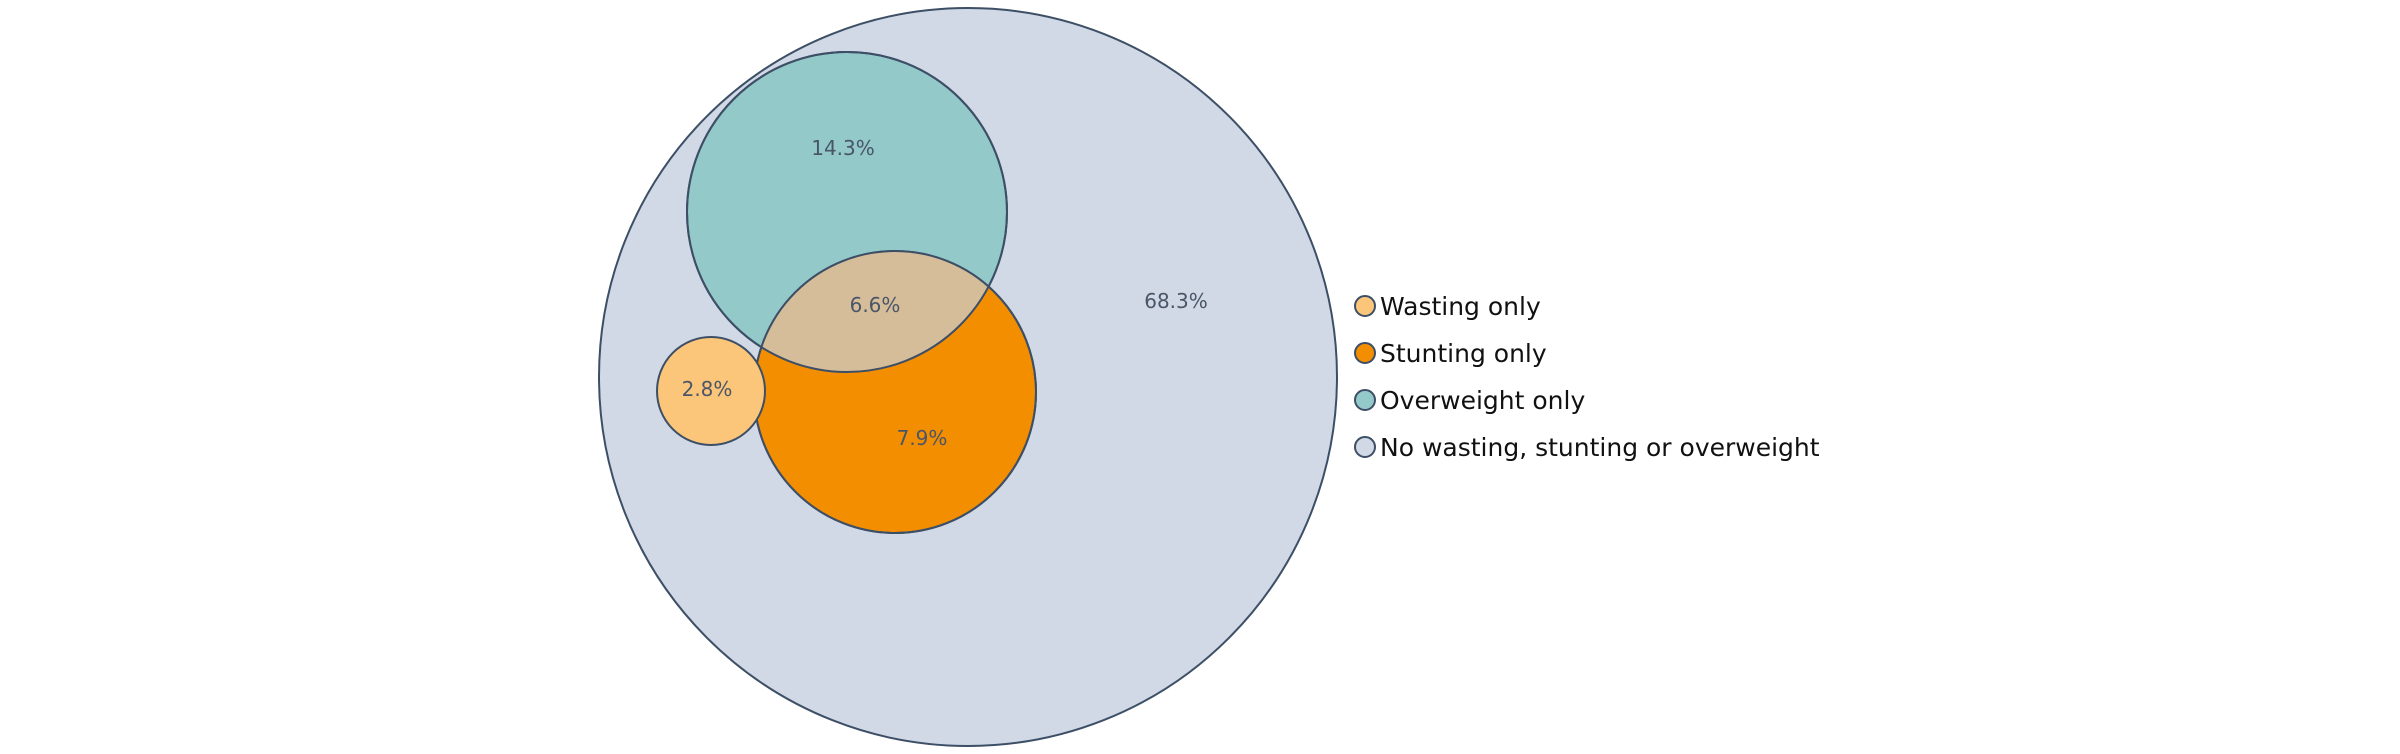 The height and width of the screenshot is (754, 2400). What do you see at coordinates (843, 148) in the screenshot?
I see `label-overweight: 14.3%` at bounding box center [843, 148].